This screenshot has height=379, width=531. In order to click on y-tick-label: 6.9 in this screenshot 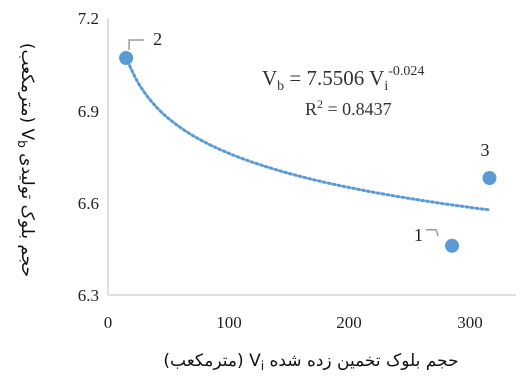, I will do `click(88, 111)`.